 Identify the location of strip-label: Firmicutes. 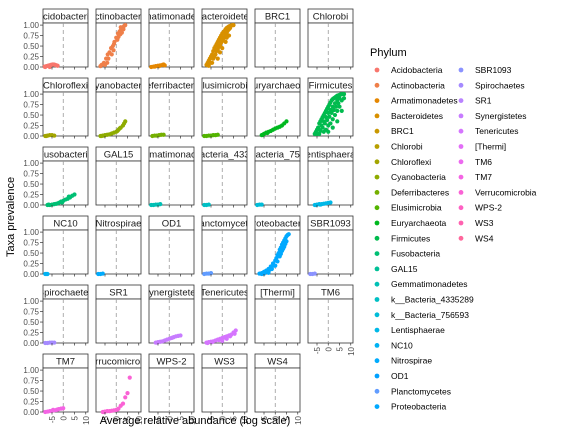
(331, 86).